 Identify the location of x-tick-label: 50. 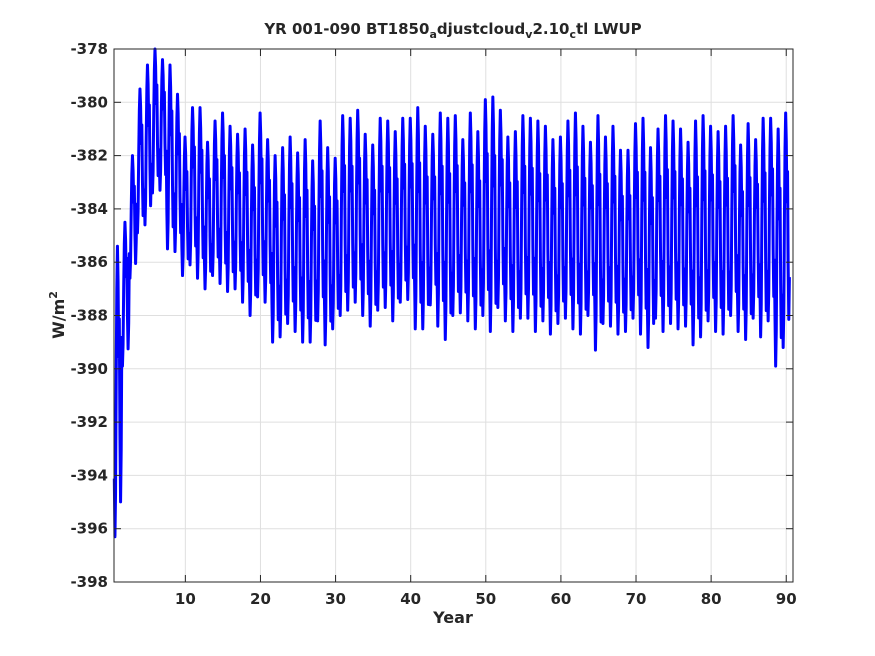
(485, 599).